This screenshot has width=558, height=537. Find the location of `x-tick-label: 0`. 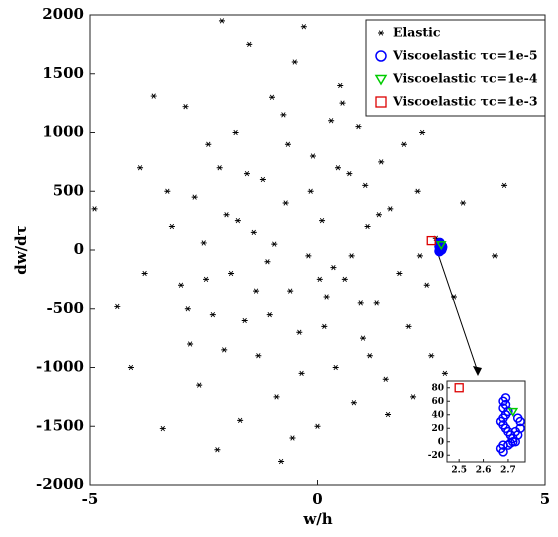

x-tick-label: 0 is located at coordinates (317, 499).